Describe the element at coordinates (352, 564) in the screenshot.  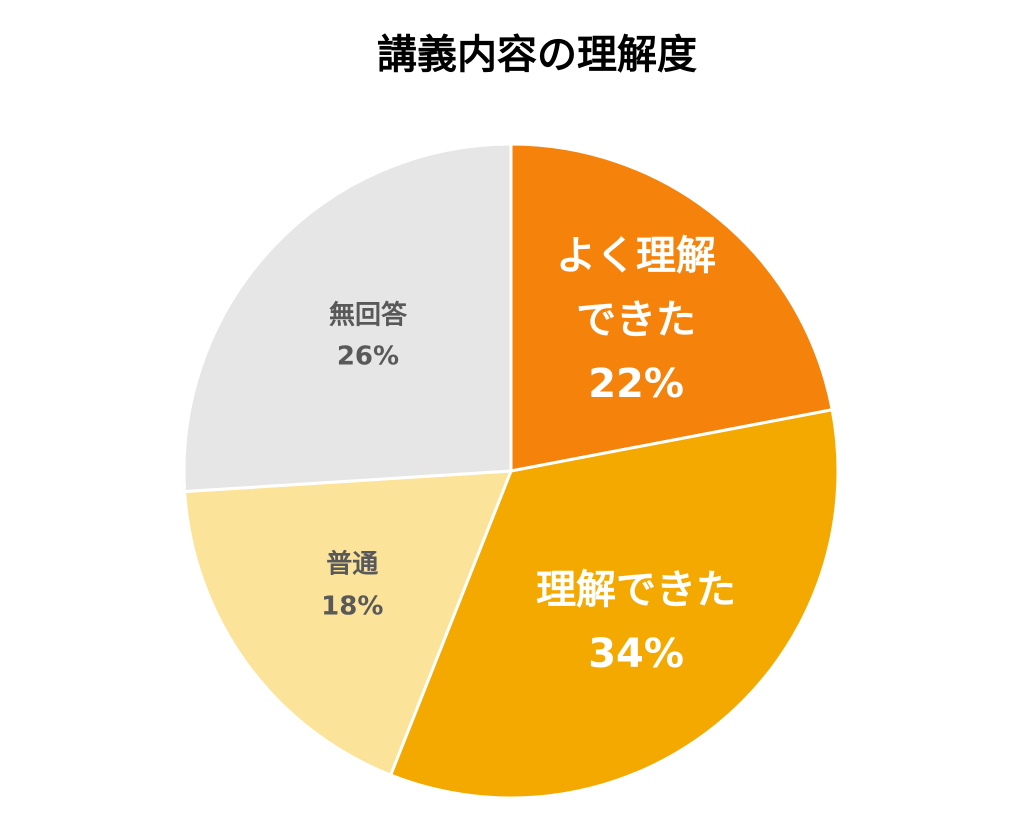
I see `category-label: 普通` at that location.